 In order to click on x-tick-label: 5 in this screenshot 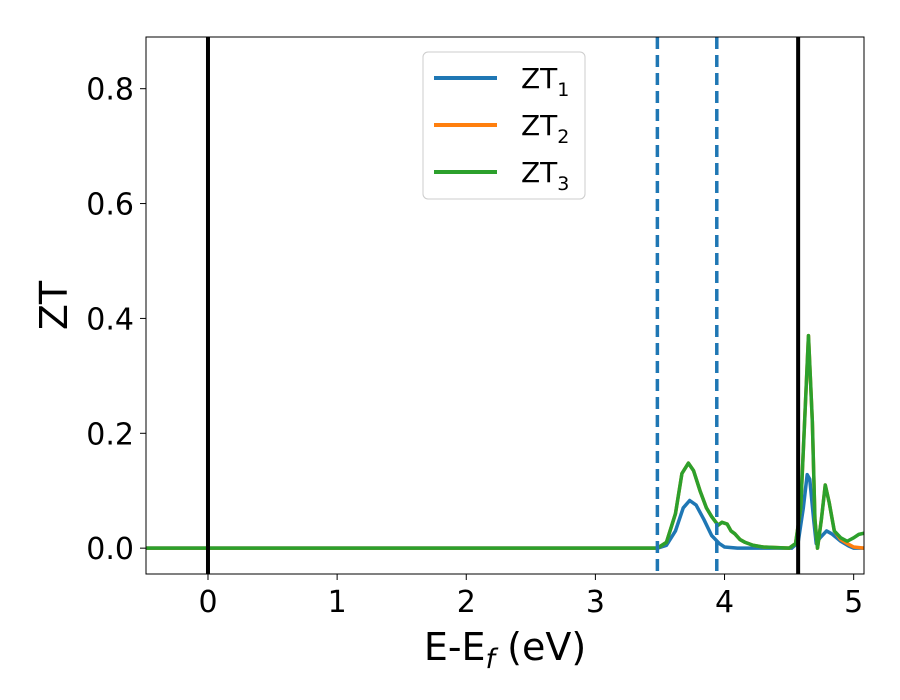, I will do `click(853, 602)`.